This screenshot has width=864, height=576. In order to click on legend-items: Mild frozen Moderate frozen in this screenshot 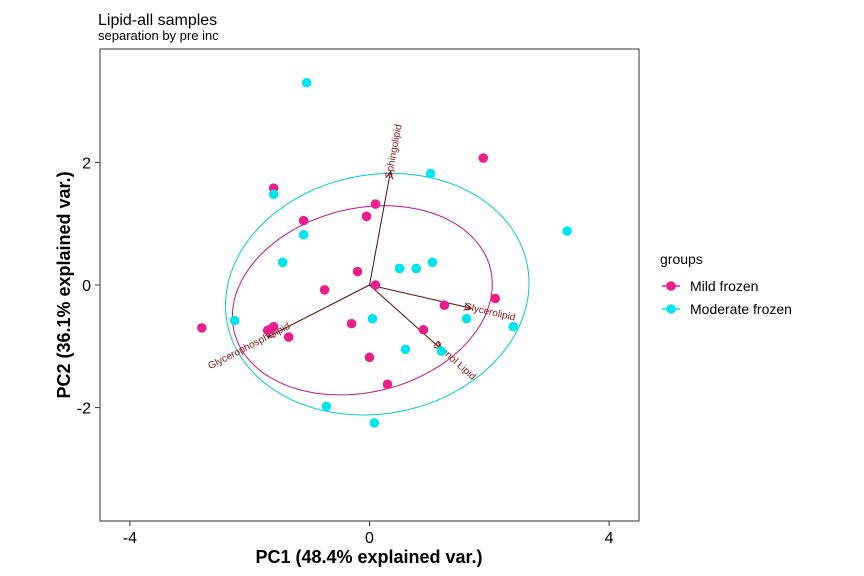, I will do `click(727, 297)`.